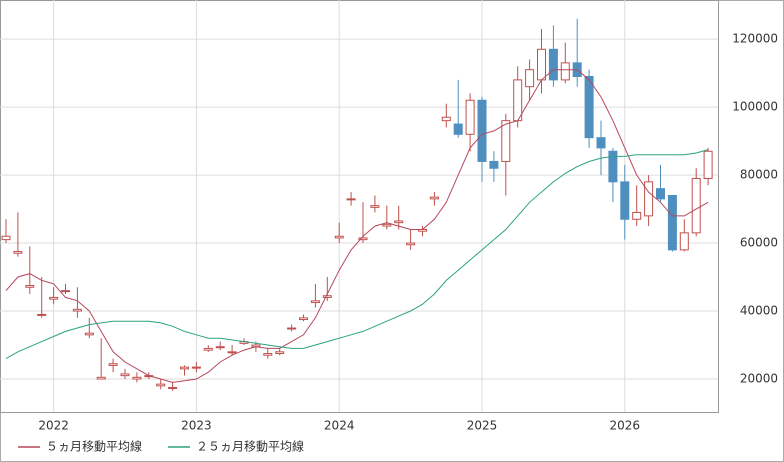 The image size is (784, 462). What do you see at coordinates (759, 175) in the screenshot?
I see `y-tick-label: 80000` at bounding box center [759, 175].